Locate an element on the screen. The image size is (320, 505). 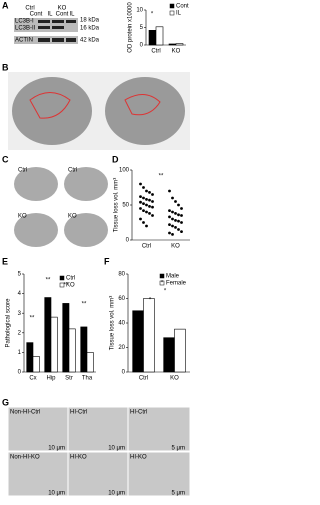
legend-label: Male is located at coordinates (173, 277).